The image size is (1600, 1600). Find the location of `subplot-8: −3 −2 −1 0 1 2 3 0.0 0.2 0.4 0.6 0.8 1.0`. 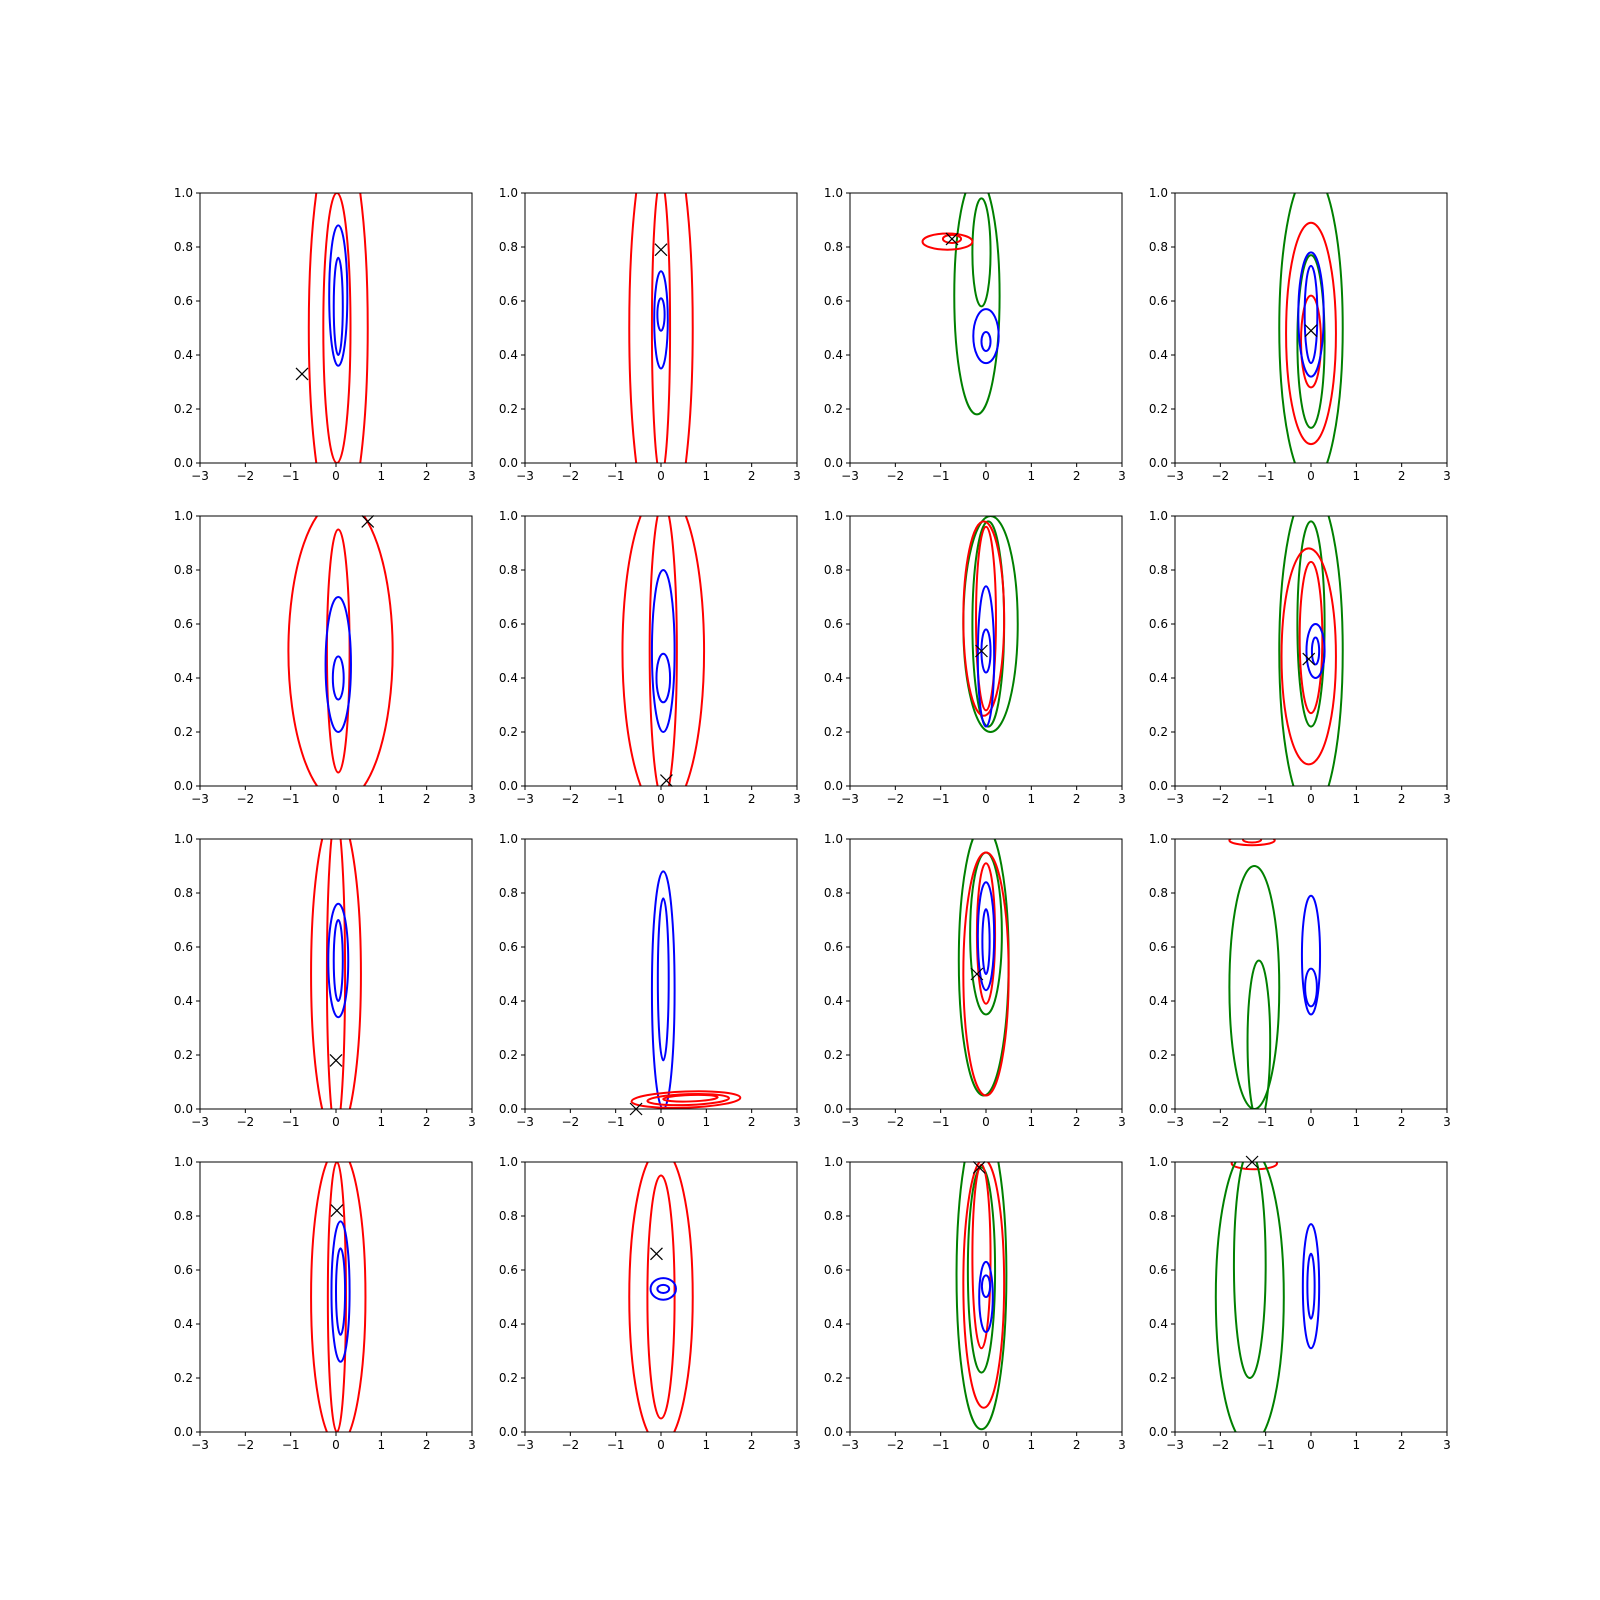

subplot-8: −3 −2 −1 0 1 2 3 0.0 0.2 0.4 0.6 0.8 1.0 is located at coordinates (1300, 657).